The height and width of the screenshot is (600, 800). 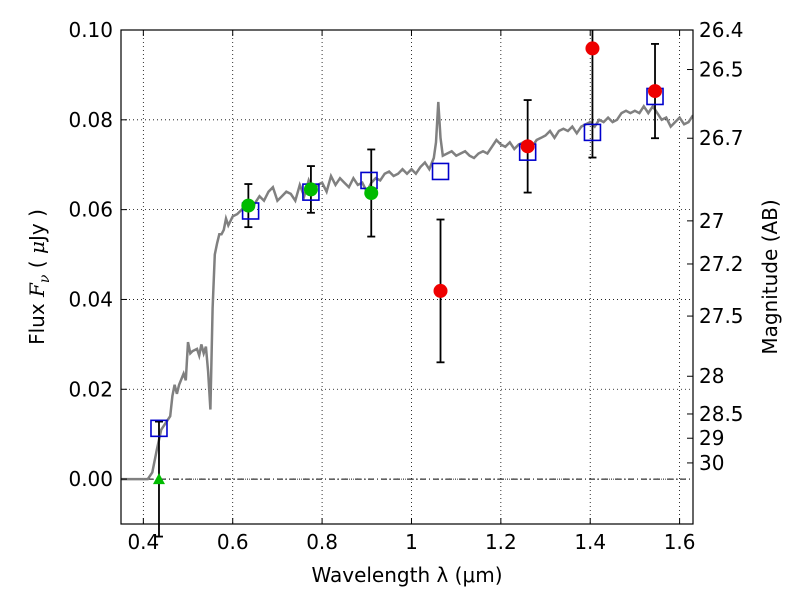 I want to click on observed-point-triangle, so click(x=158, y=479).